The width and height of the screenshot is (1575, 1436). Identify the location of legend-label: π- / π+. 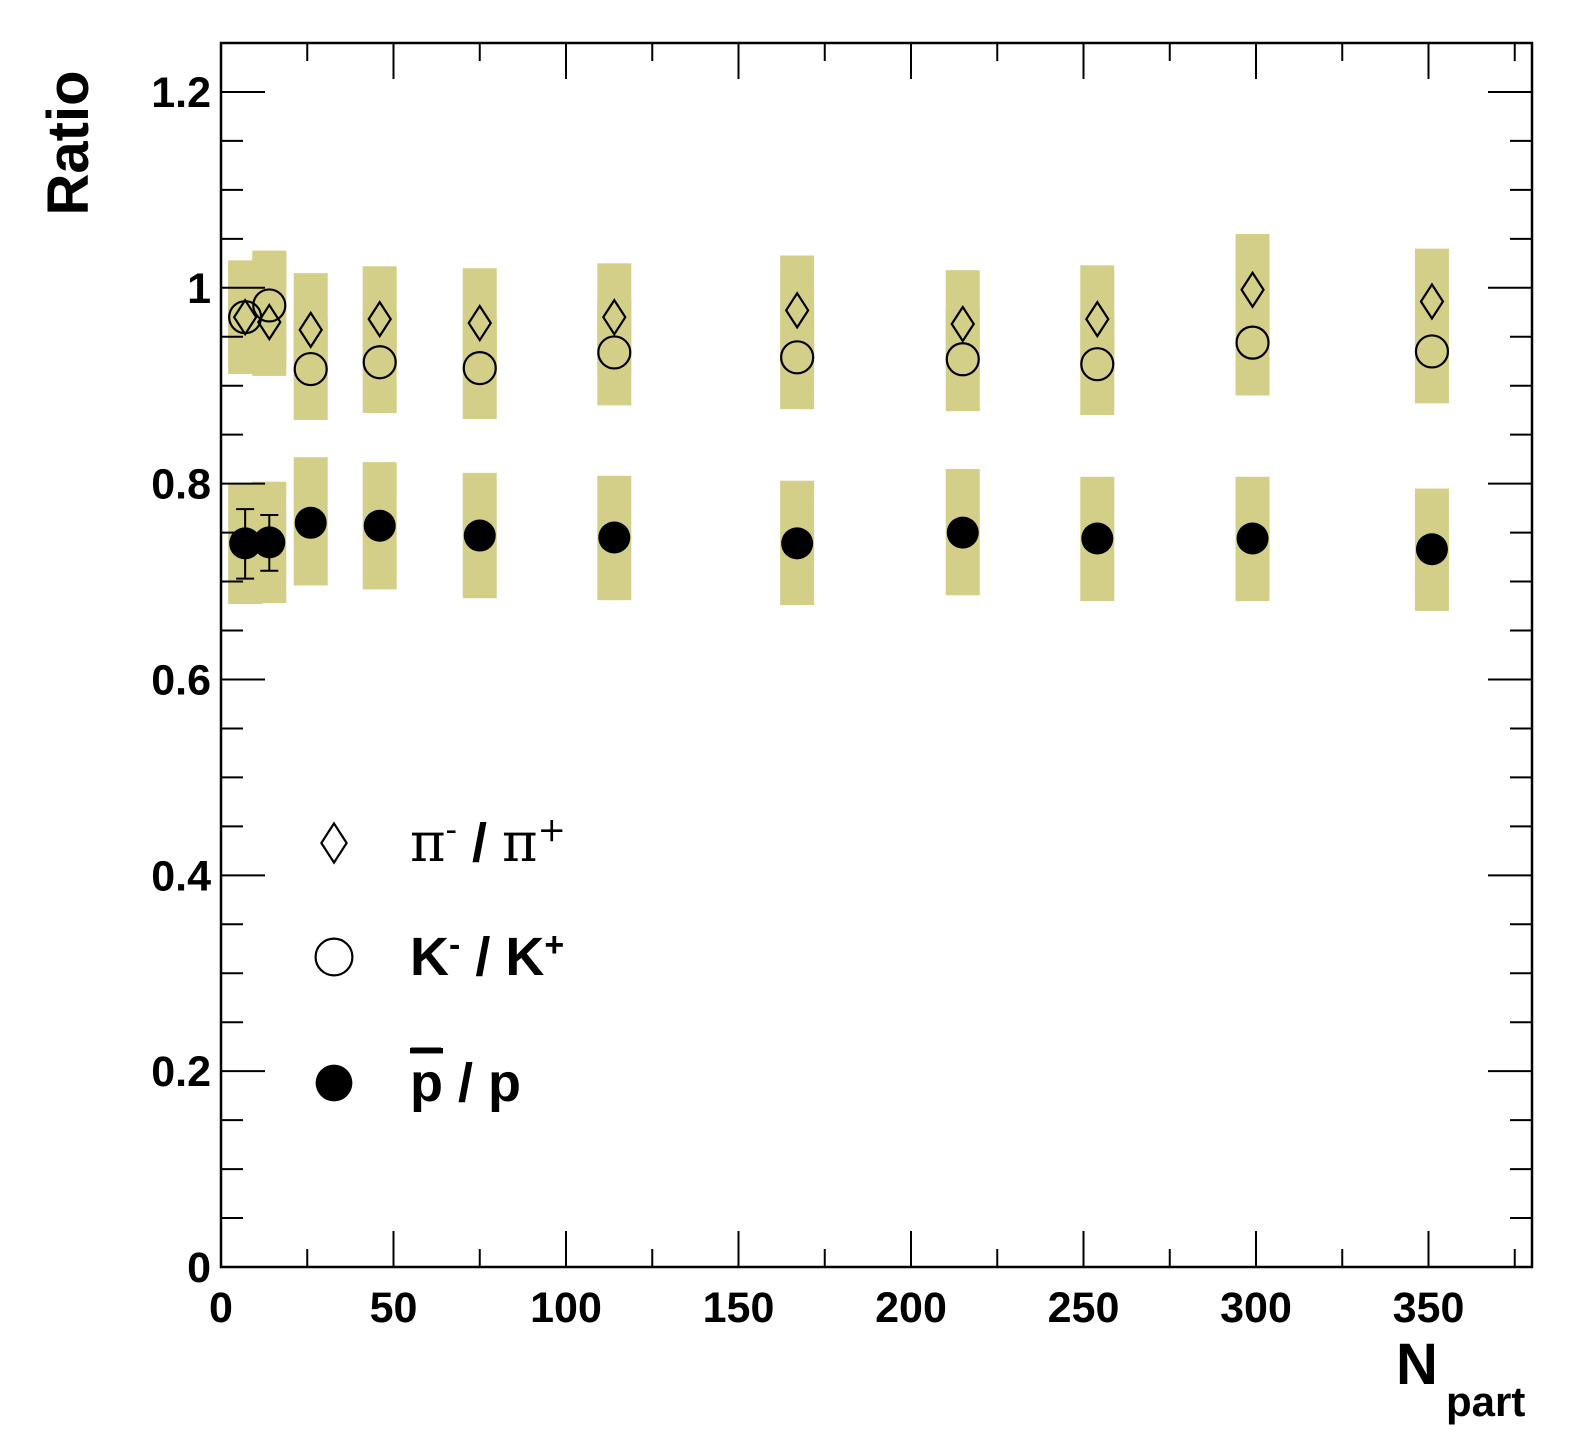
(488, 842).